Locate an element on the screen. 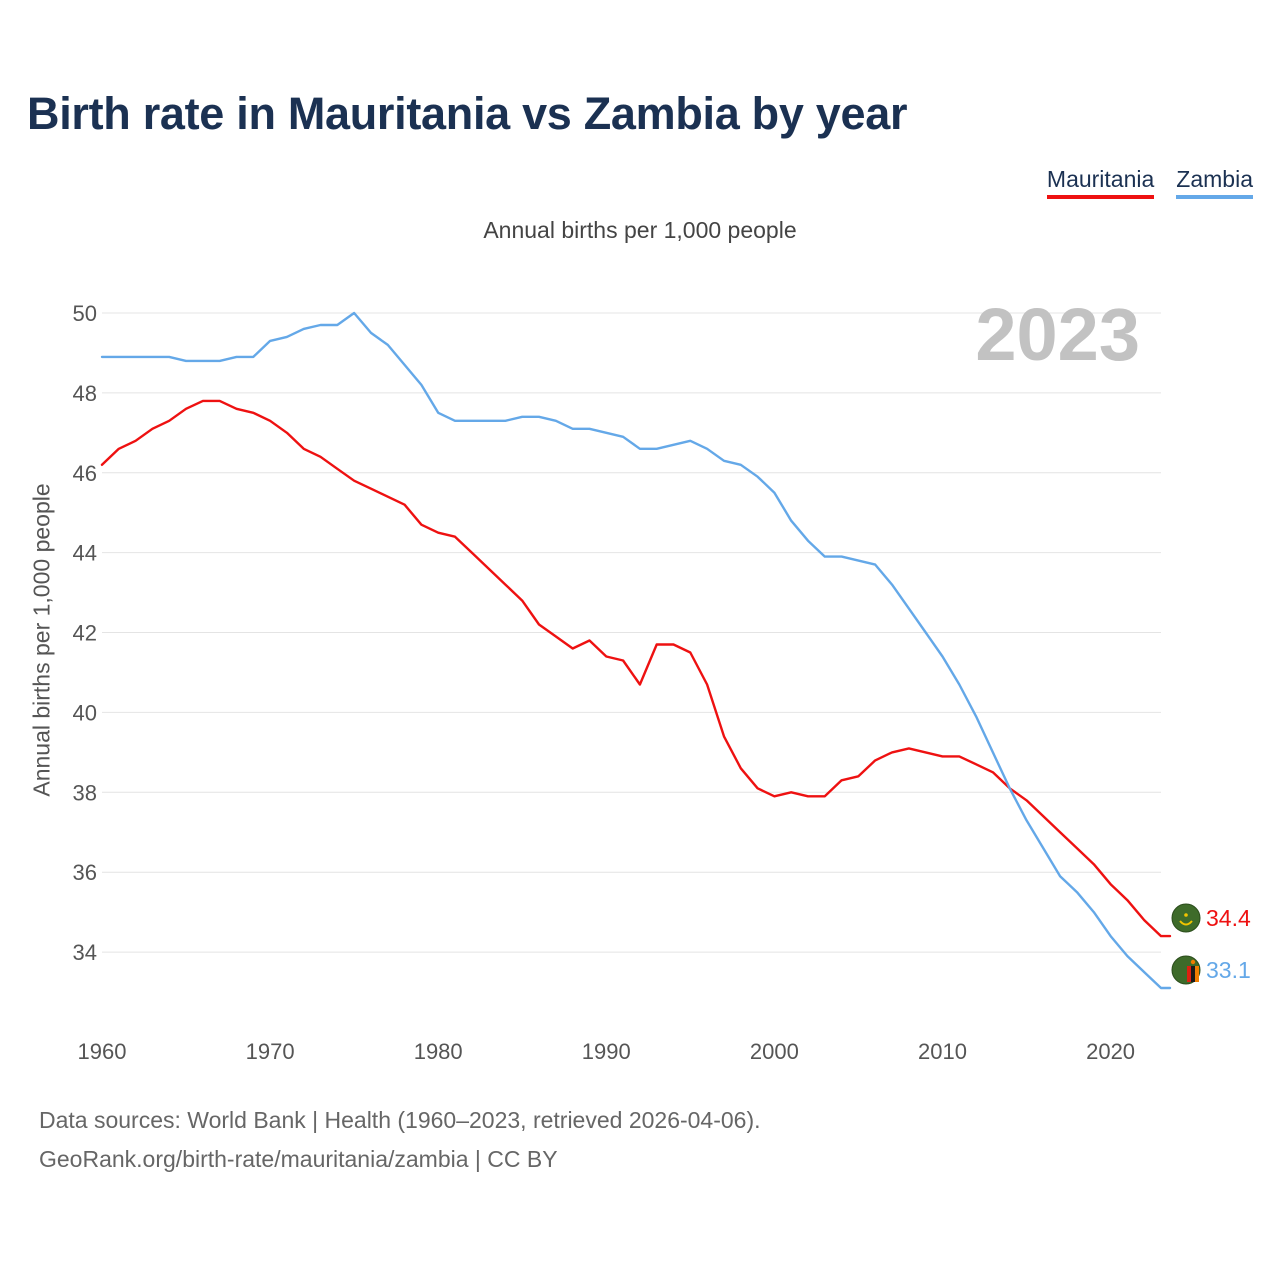  y-tick-label-50: 50 is located at coordinates (85, 313).